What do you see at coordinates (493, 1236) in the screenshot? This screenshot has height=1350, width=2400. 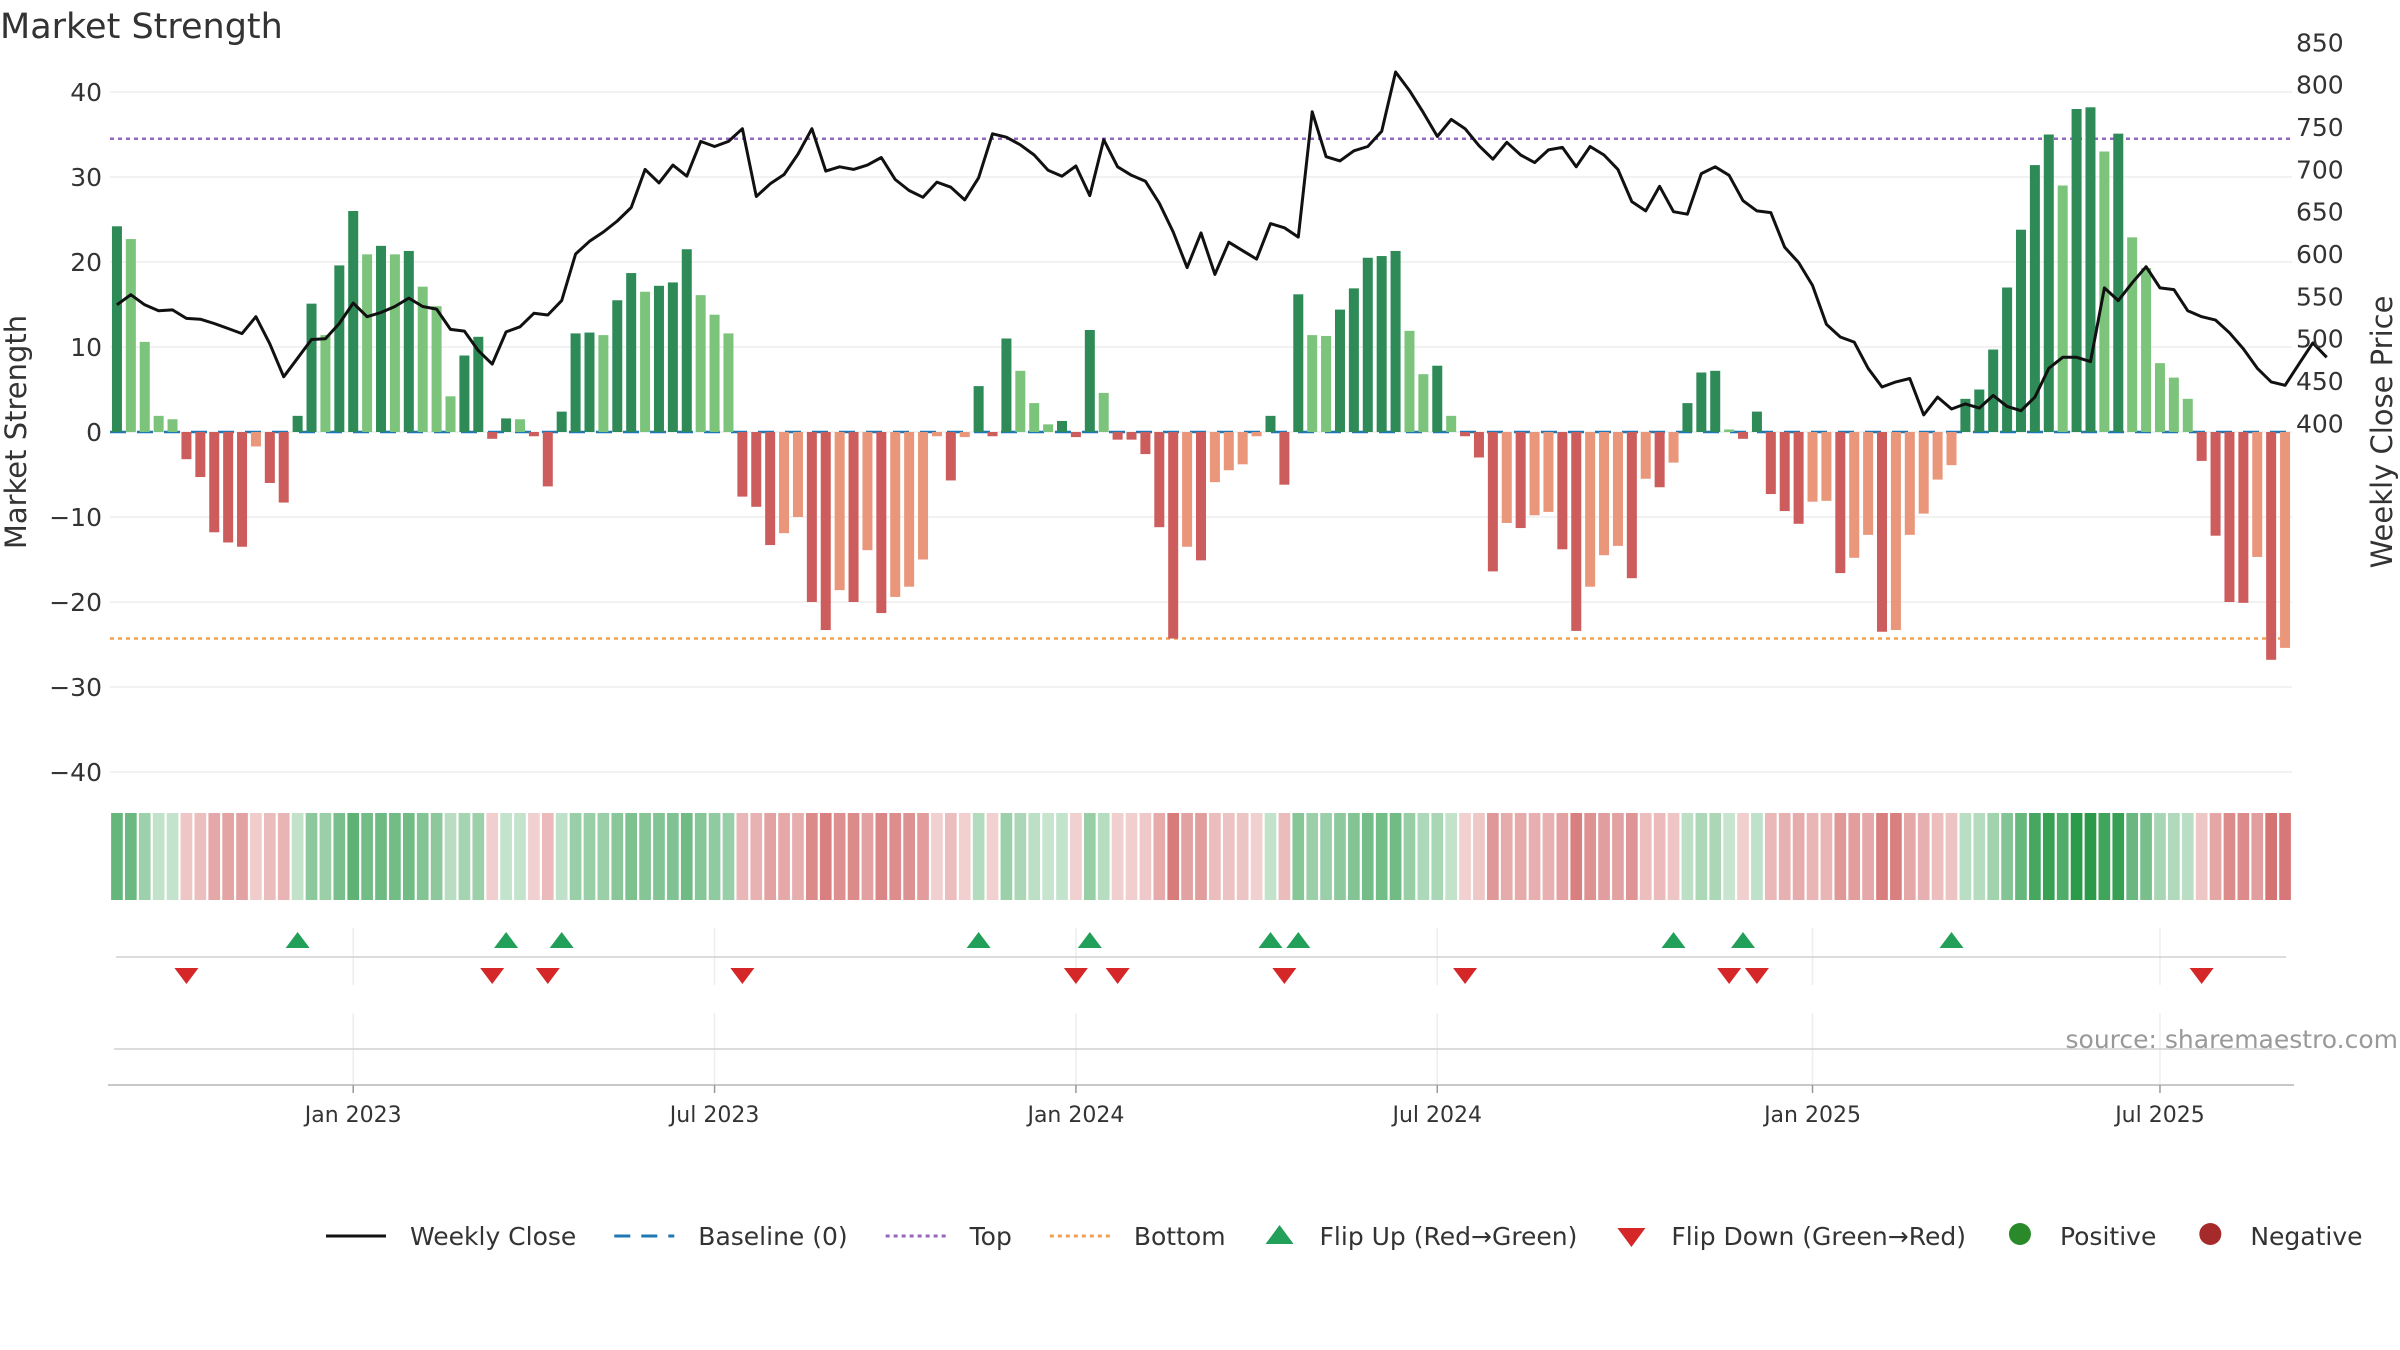 I see `legend-label: Weekly Close` at bounding box center [493, 1236].